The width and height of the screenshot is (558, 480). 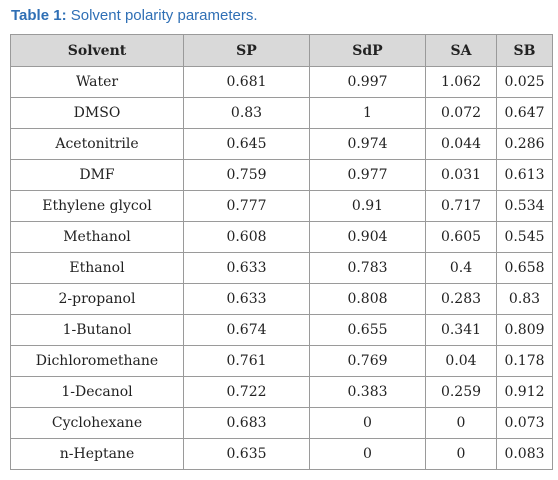 I want to click on table-row: DMF 0.759 0.977 0.031 0.613, so click(x=281, y=175).